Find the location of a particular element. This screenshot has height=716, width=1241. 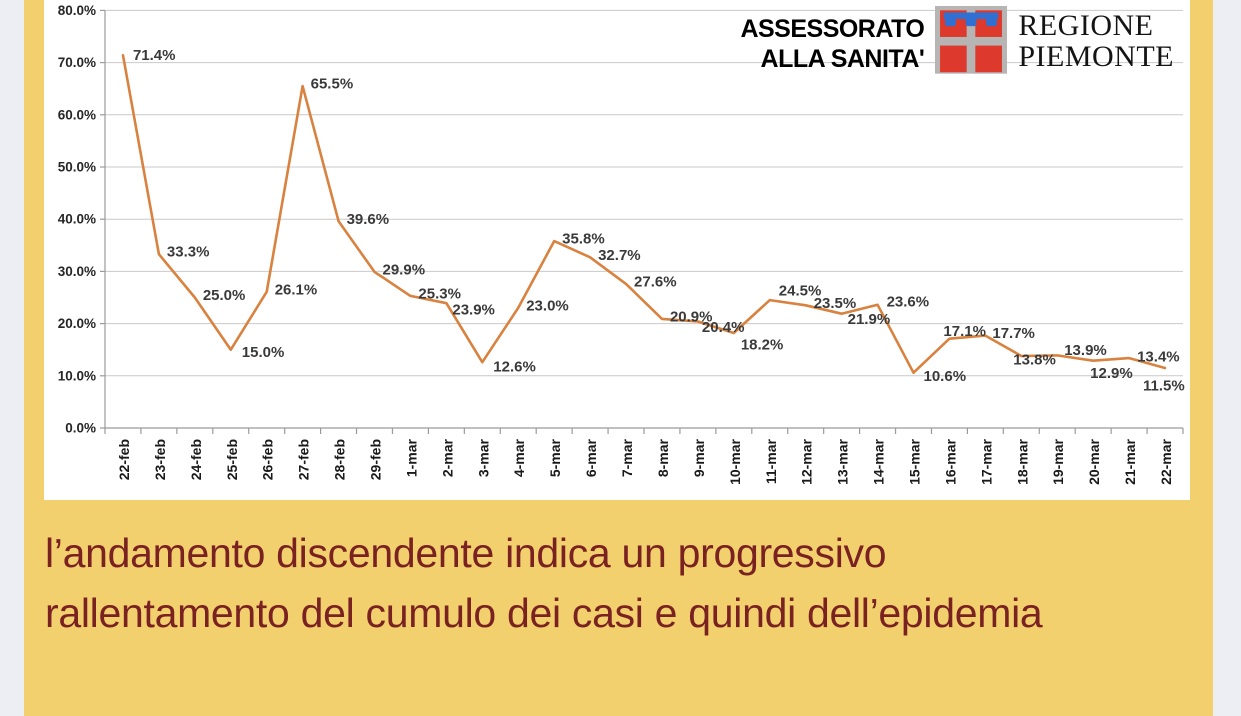

x-axis-label: 27-feb is located at coordinates (304, 459).